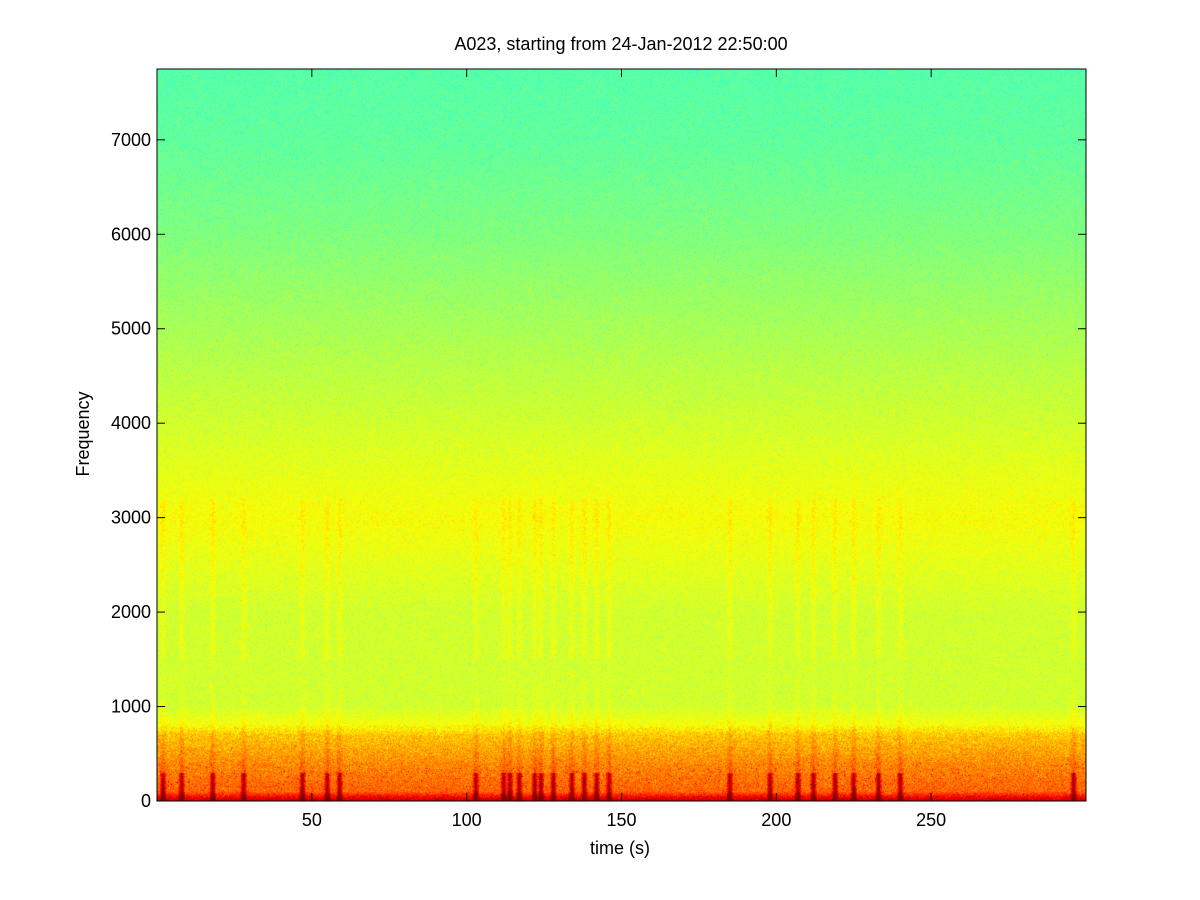 This screenshot has width=1200, height=900. Describe the element at coordinates (620, 848) in the screenshot. I see `x-axis-label: time (s)` at that location.